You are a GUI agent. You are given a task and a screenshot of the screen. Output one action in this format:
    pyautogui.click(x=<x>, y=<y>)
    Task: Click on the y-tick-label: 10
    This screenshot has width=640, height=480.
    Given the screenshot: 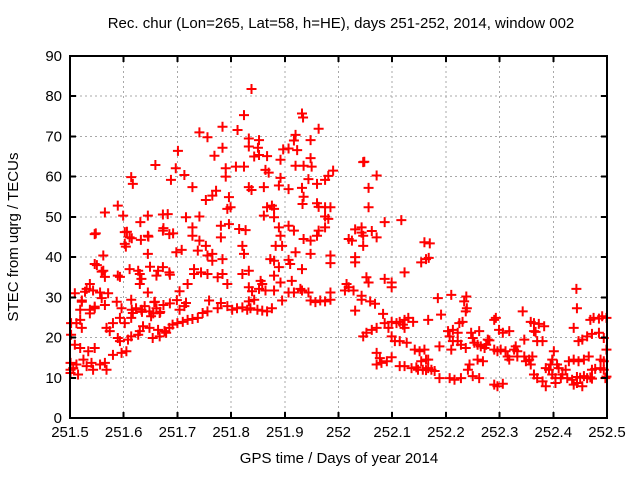 What is the action you would take?
    pyautogui.click(x=53, y=378)
    